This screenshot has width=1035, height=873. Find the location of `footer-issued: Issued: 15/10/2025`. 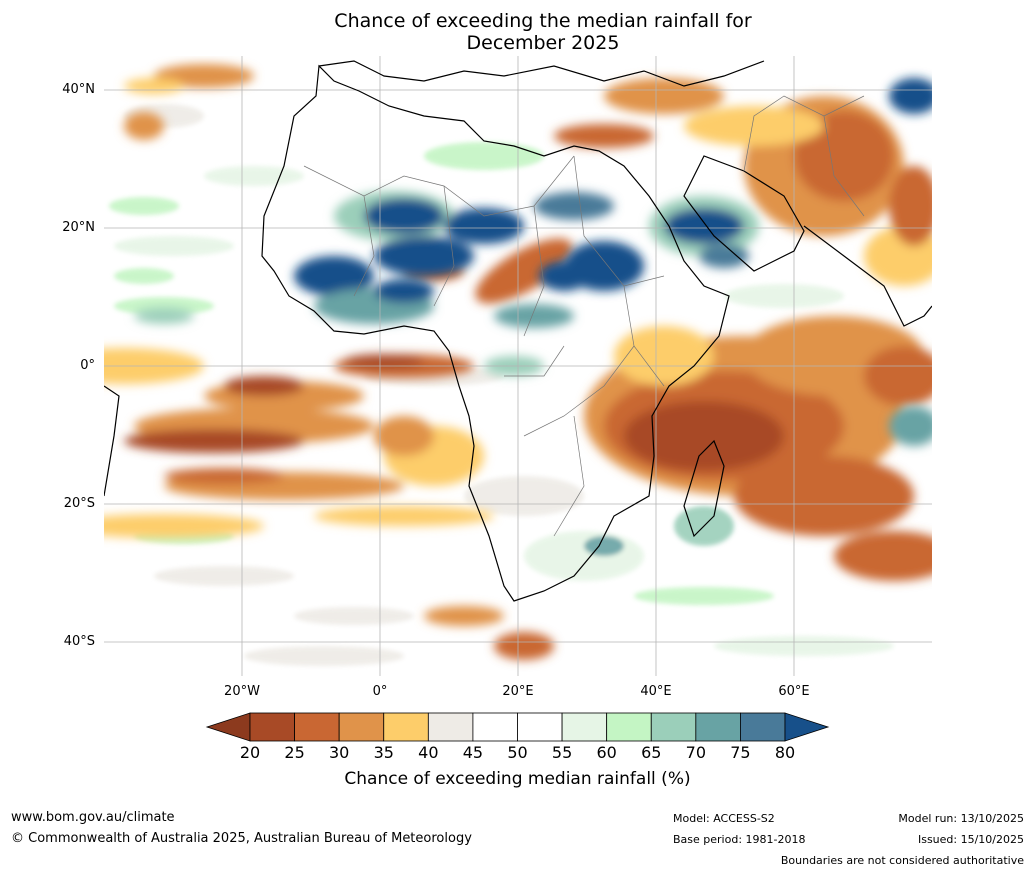

footer-issued: Issued: 15/10/2025 is located at coordinates (970, 839).